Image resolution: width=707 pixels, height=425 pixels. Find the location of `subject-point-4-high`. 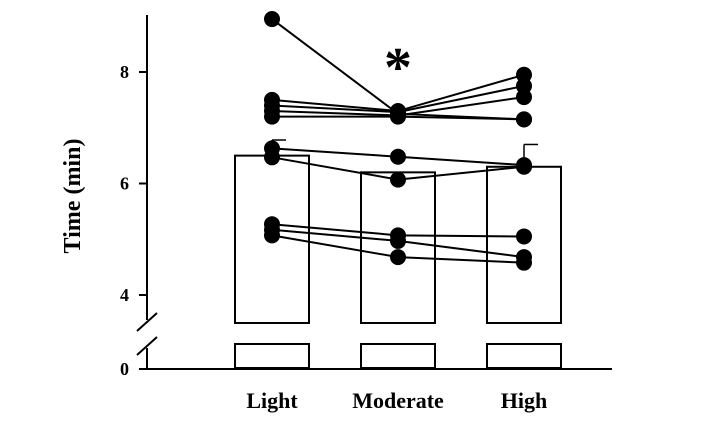

subject-point-4-high is located at coordinates (524, 97).